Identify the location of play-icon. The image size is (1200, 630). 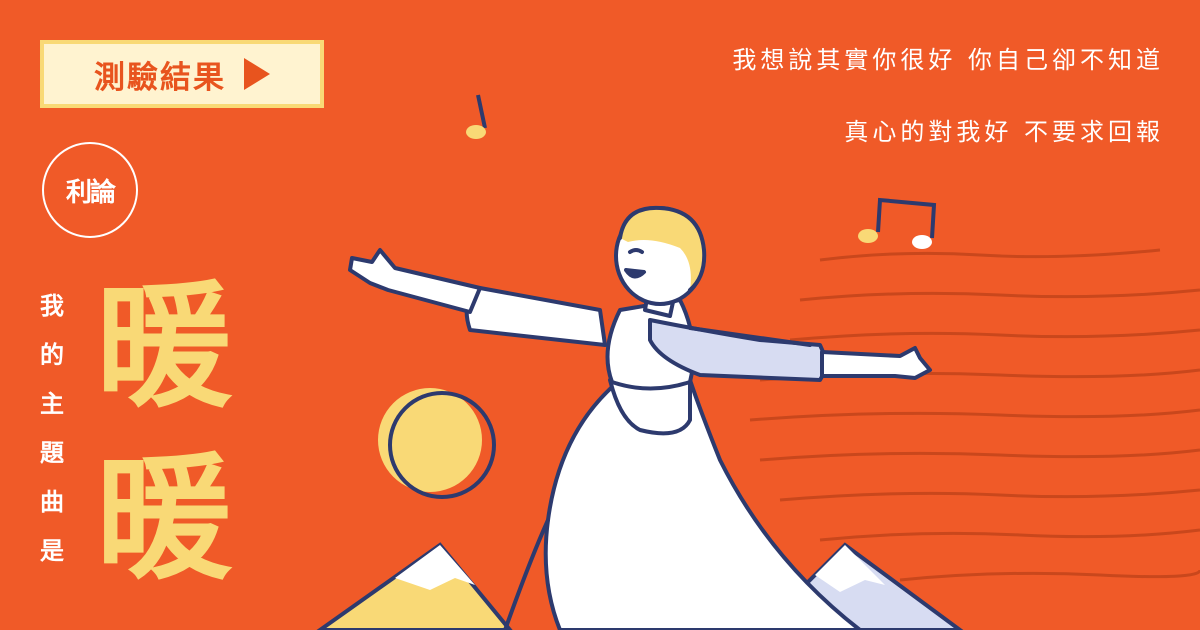
(257, 74).